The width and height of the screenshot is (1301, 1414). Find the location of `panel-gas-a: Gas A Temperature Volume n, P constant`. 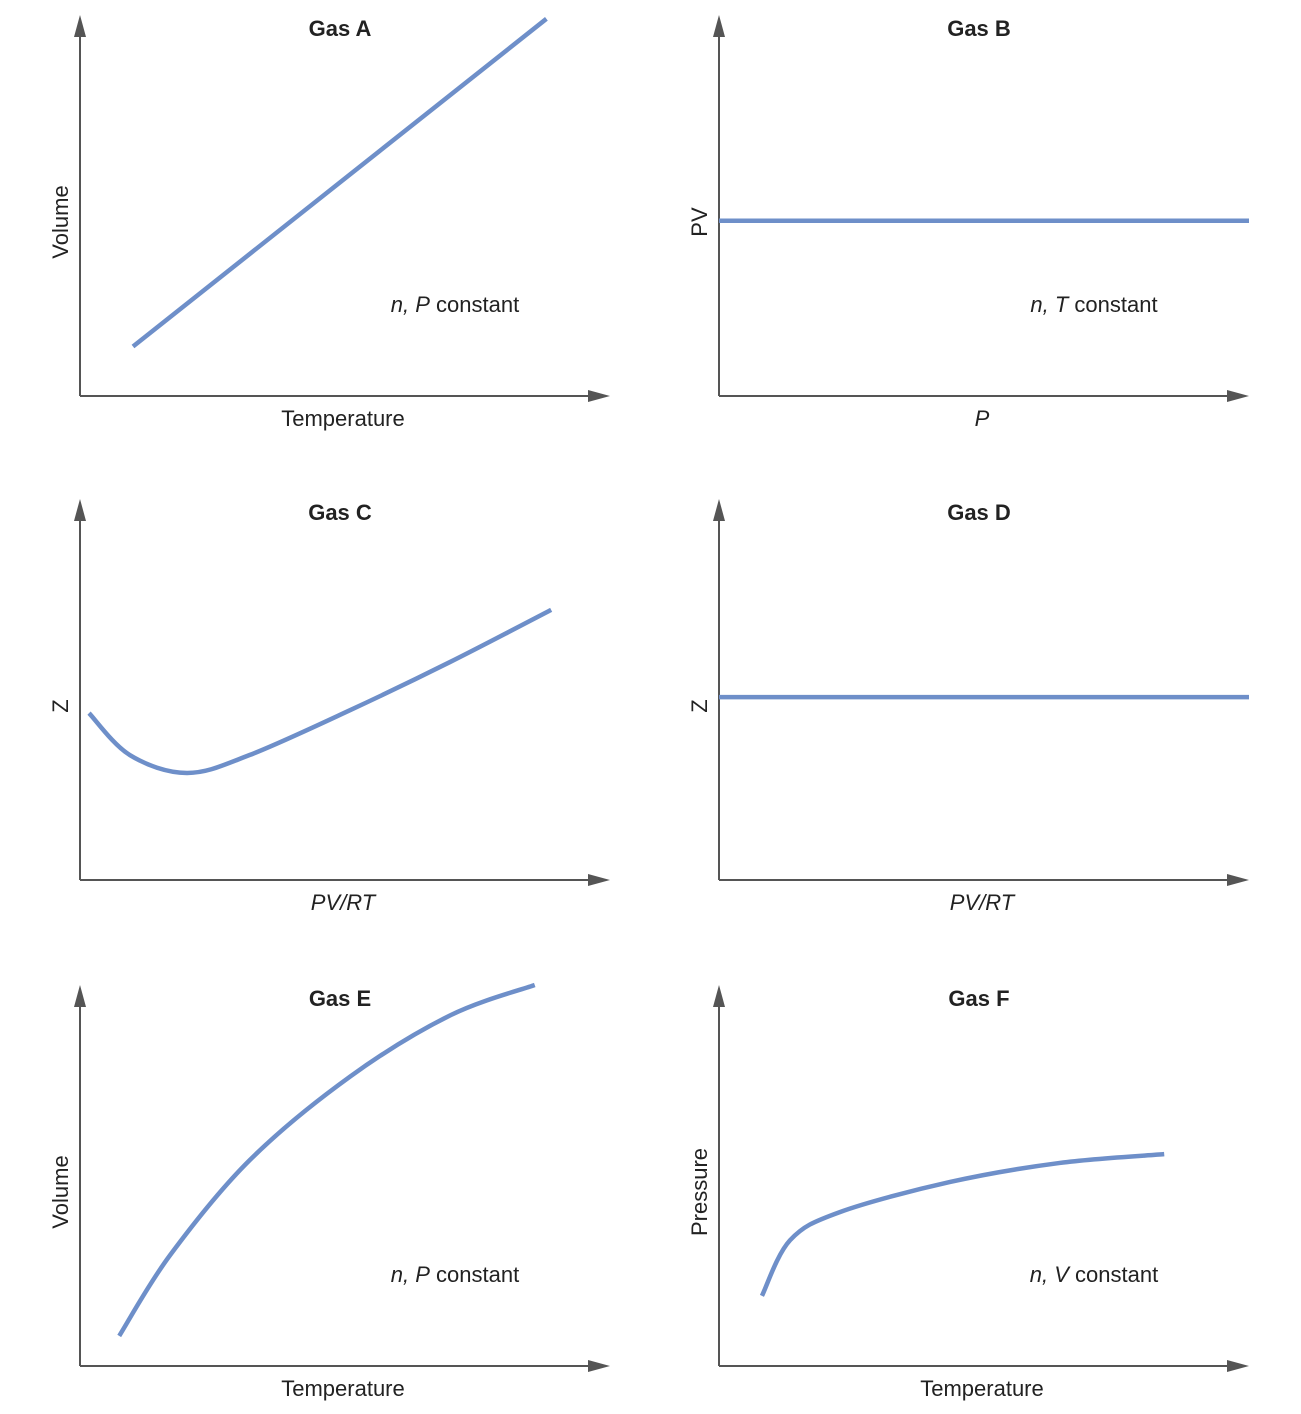

panel-gas-a: Gas A Temperature Volume n, P constant is located at coordinates (329, 223).